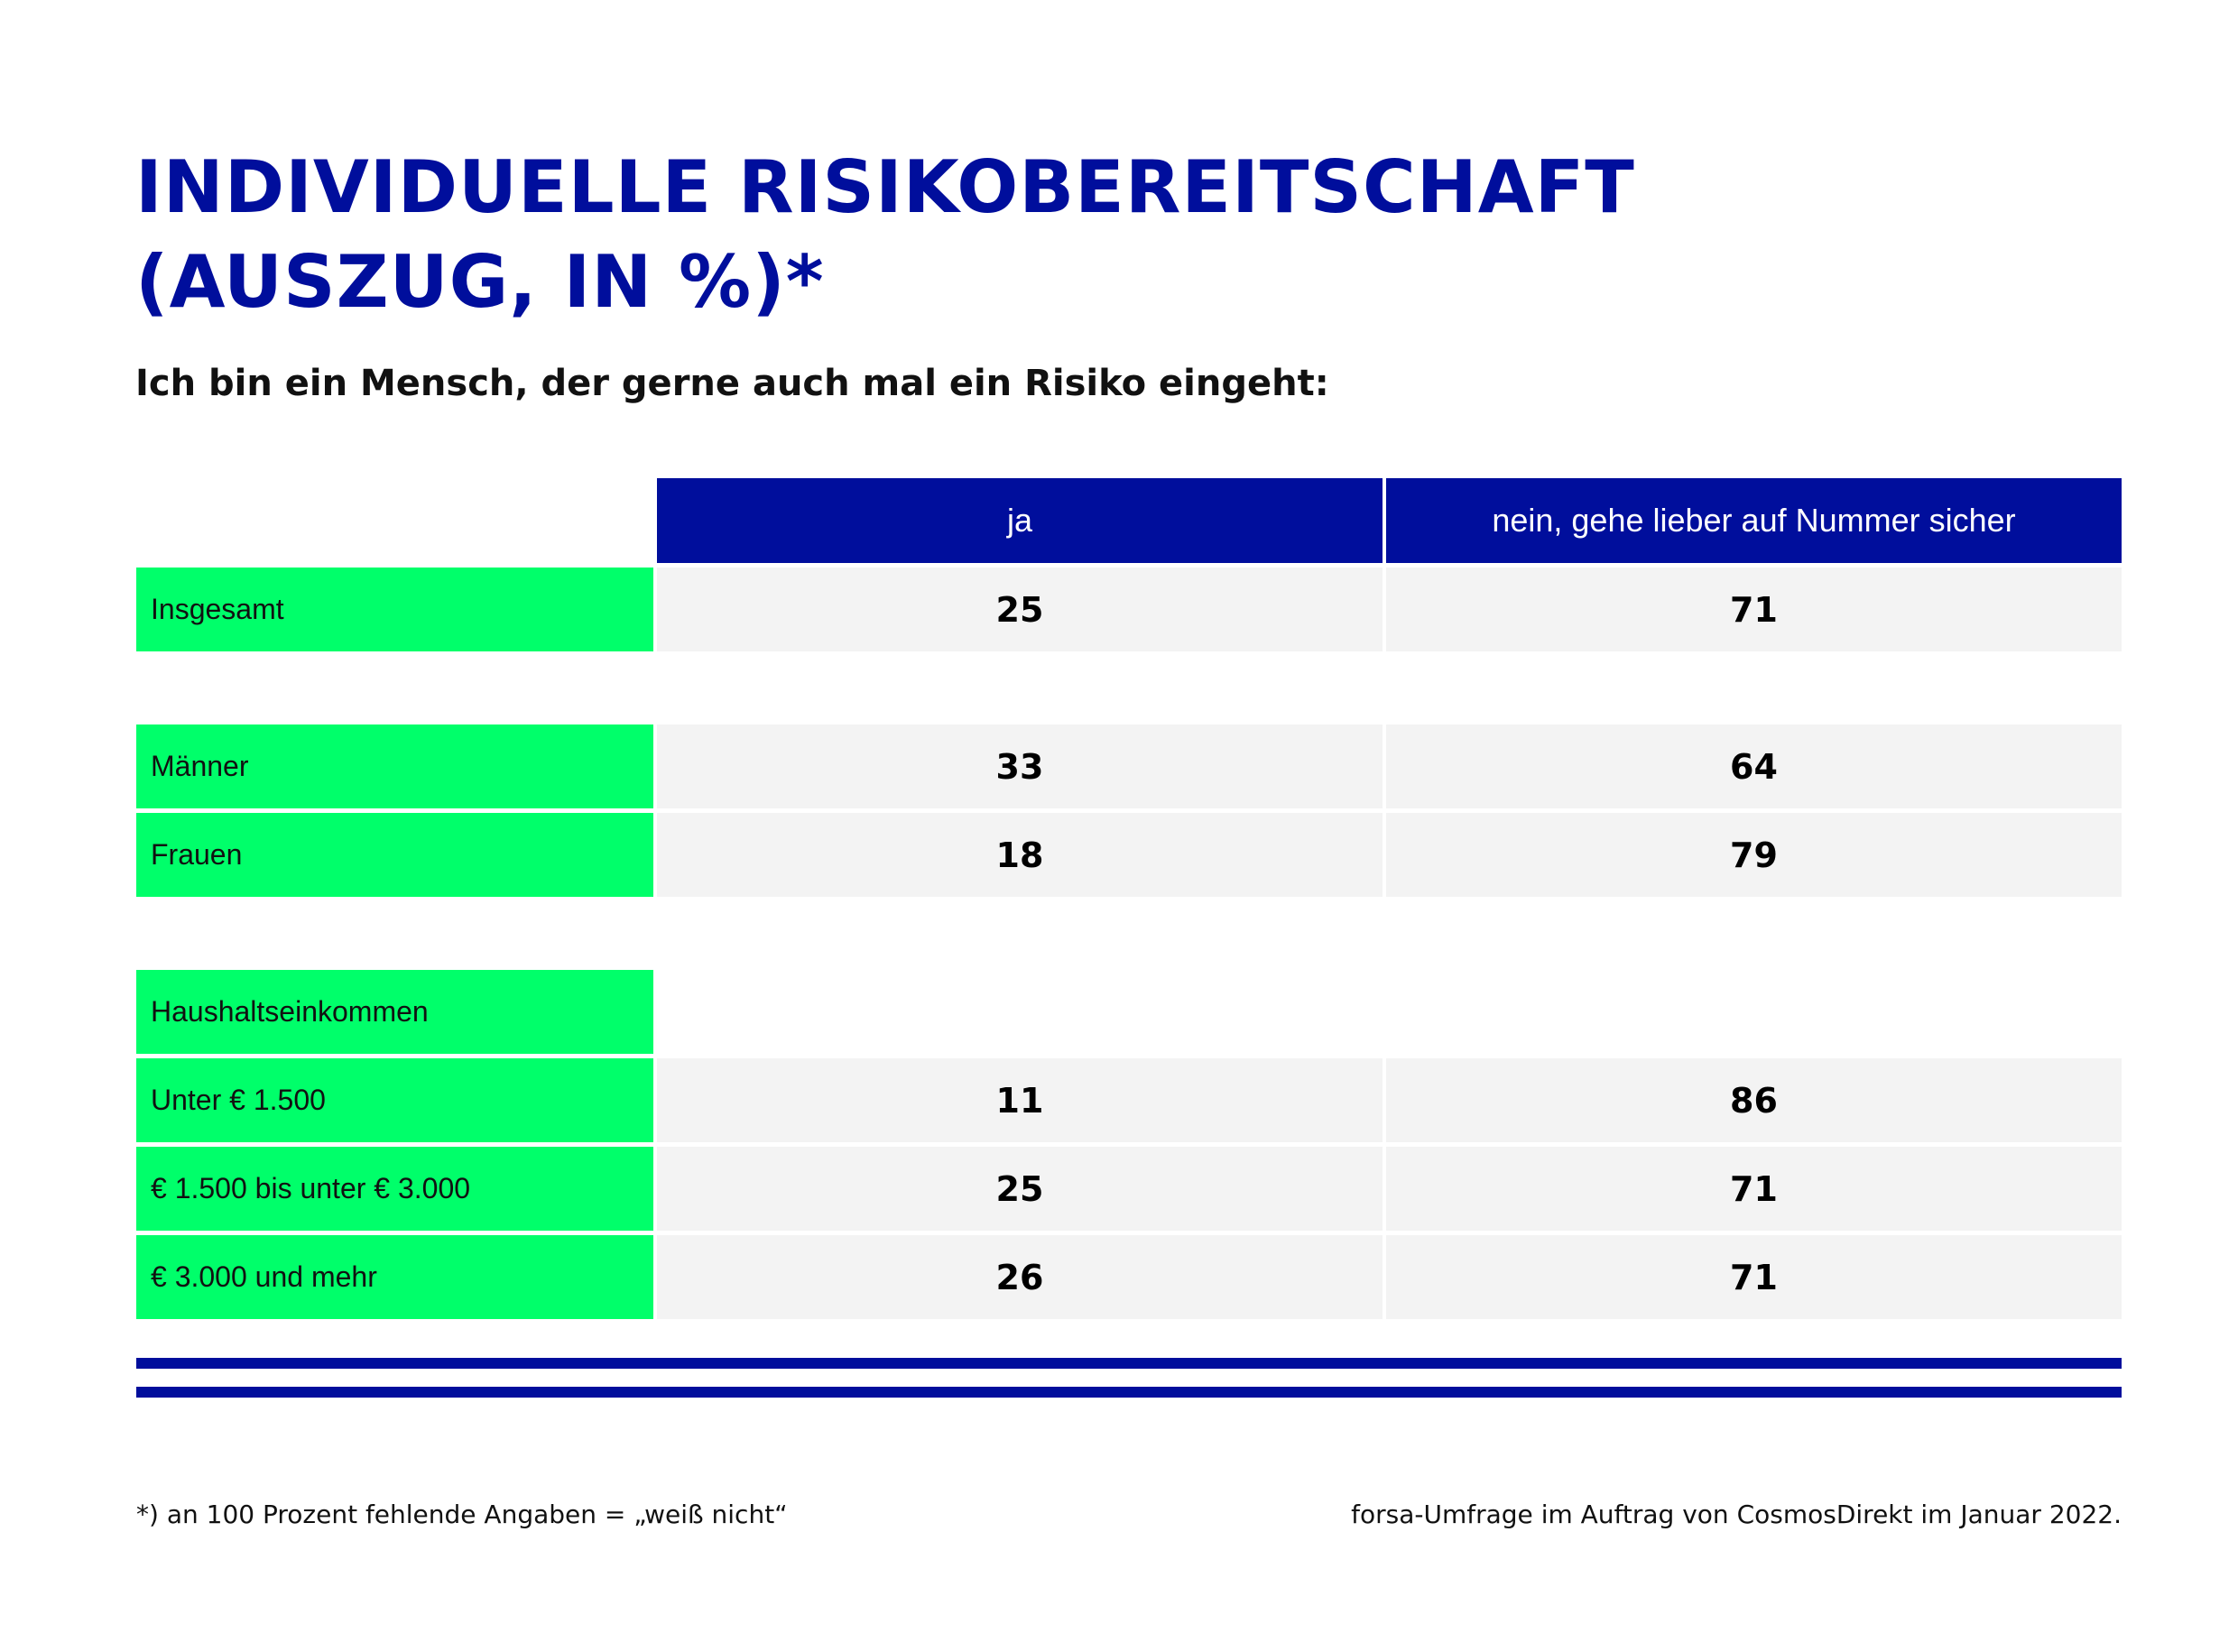 The image size is (2238, 1652). What do you see at coordinates (1020, 855) in the screenshot?
I see `value-frauen-ja: 18` at bounding box center [1020, 855].